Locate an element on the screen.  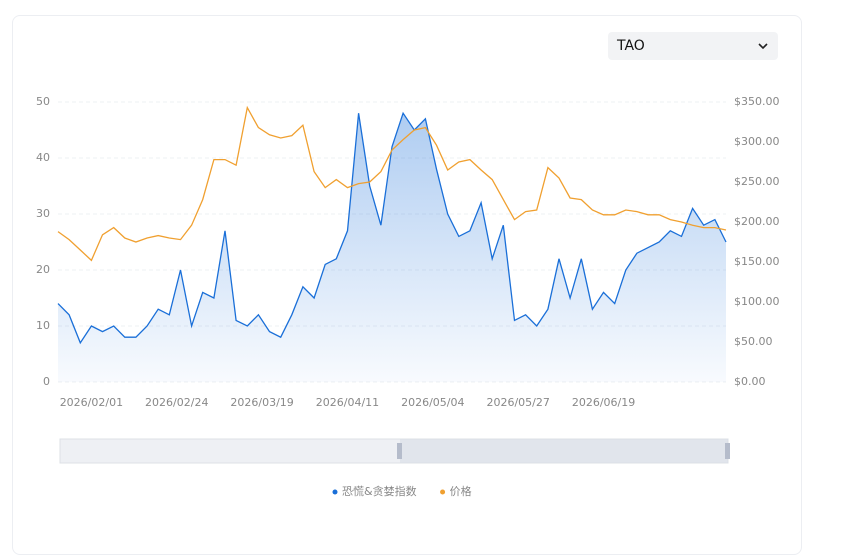
zoom-window is located at coordinates (564, 451).